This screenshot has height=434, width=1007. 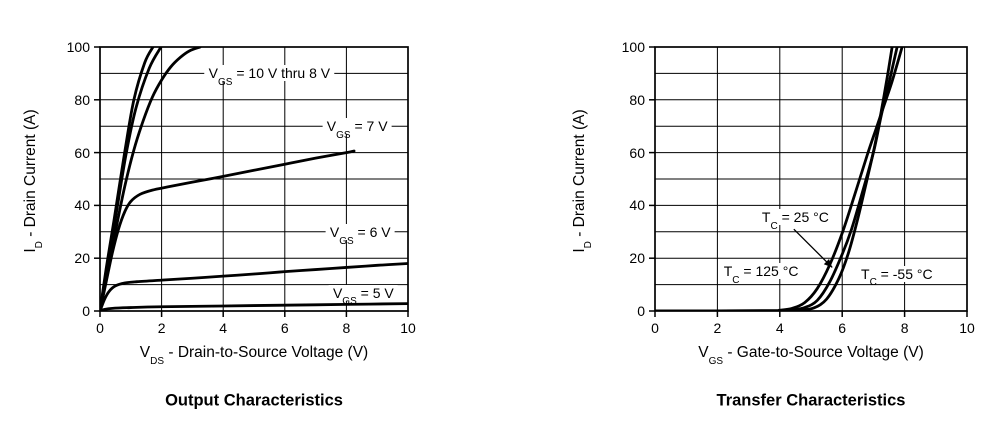 What do you see at coordinates (811, 400) in the screenshot?
I see `transfer-chart-title: Transfer Characteristics` at bounding box center [811, 400].